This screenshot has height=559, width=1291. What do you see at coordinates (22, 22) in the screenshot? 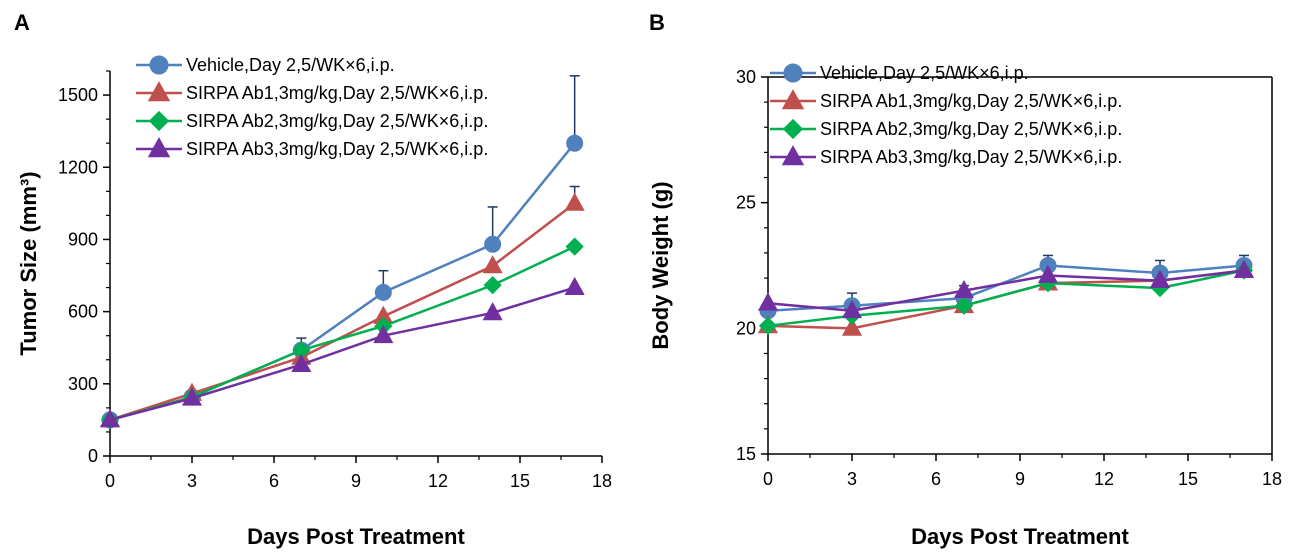
I see `panel-letter: A` at bounding box center [22, 22].